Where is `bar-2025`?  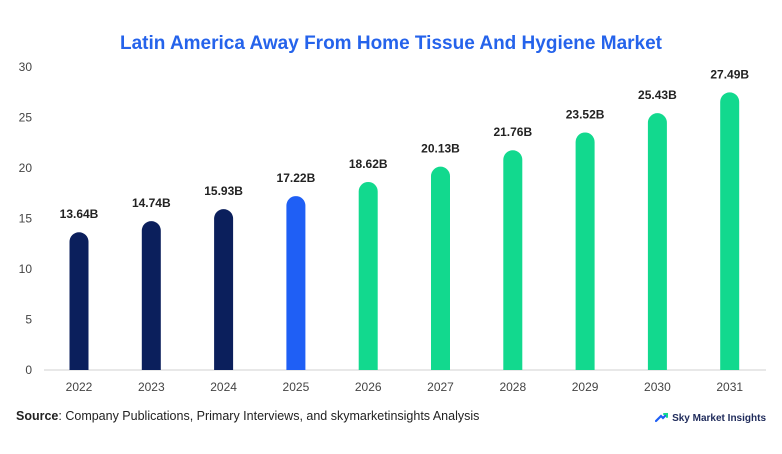 bar-2025 is located at coordinates (296, 283).